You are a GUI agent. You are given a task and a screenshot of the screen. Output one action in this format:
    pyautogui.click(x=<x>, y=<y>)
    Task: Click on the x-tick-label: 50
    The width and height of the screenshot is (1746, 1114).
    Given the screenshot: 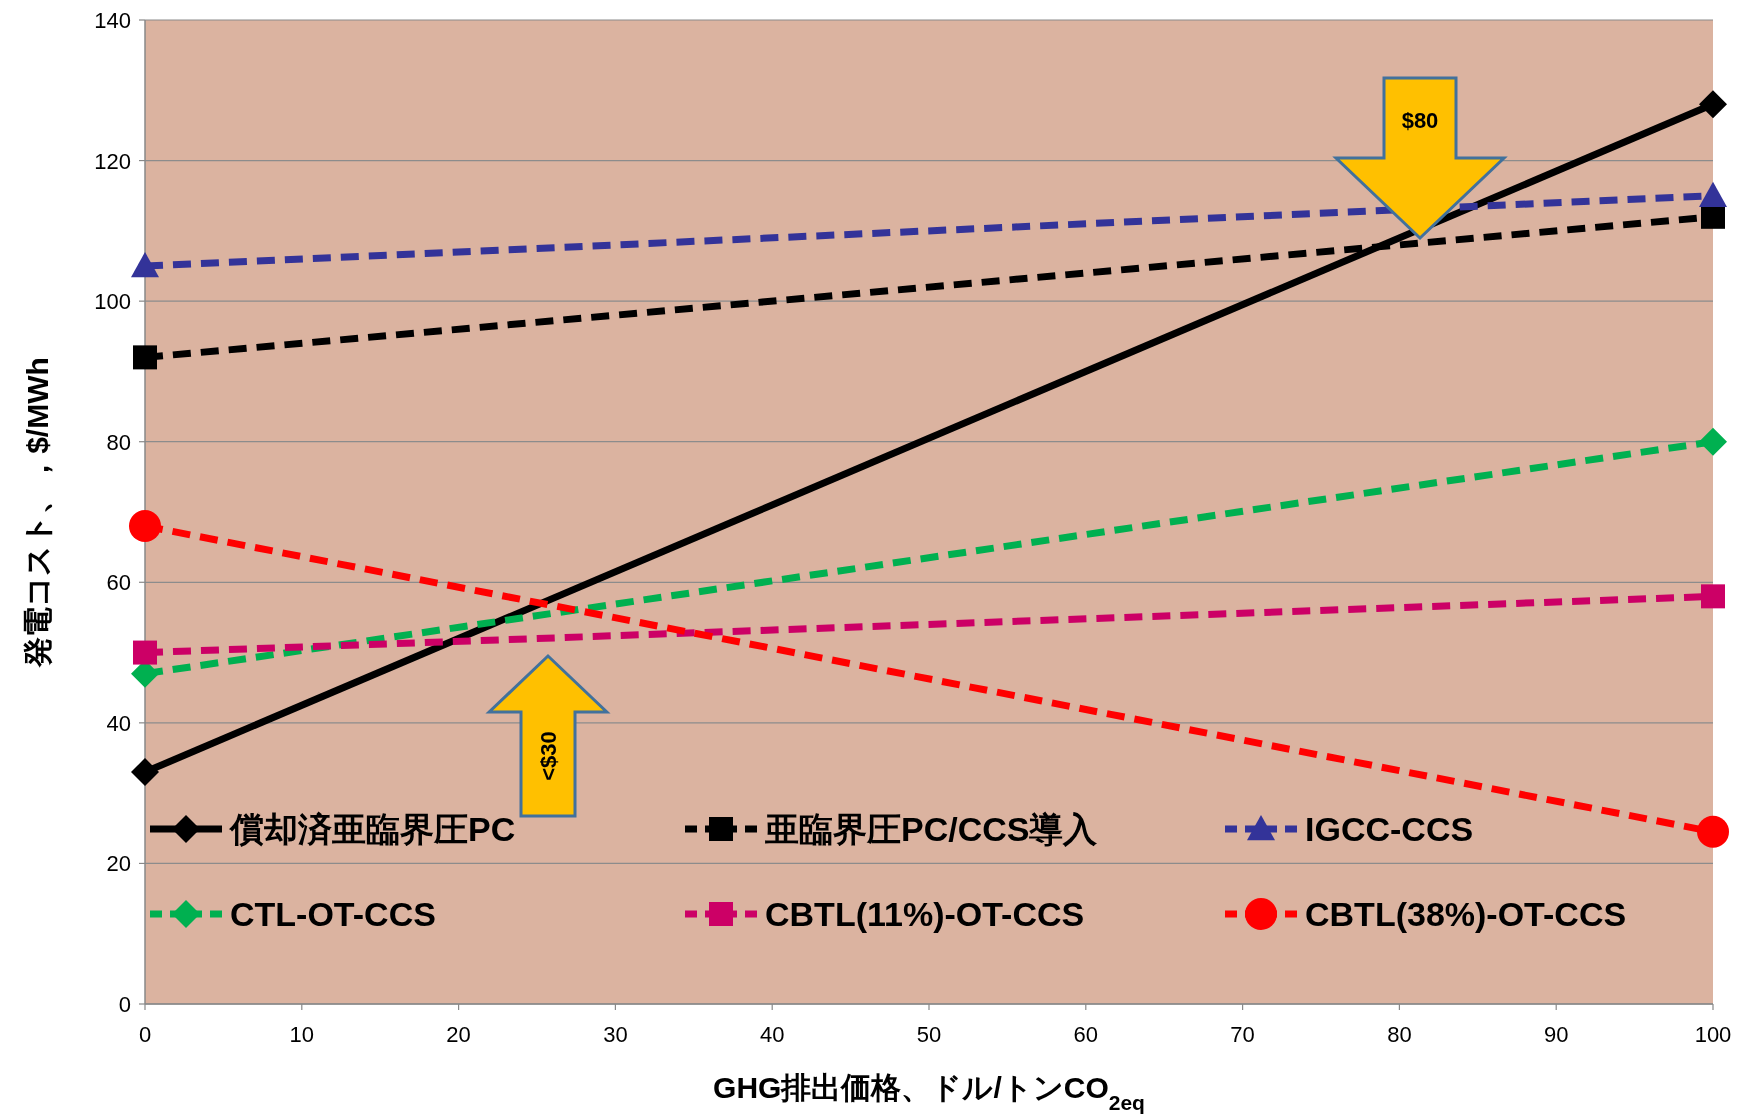 What is the action you would take?
    pyautogui.click(x=929, y=1034)
    